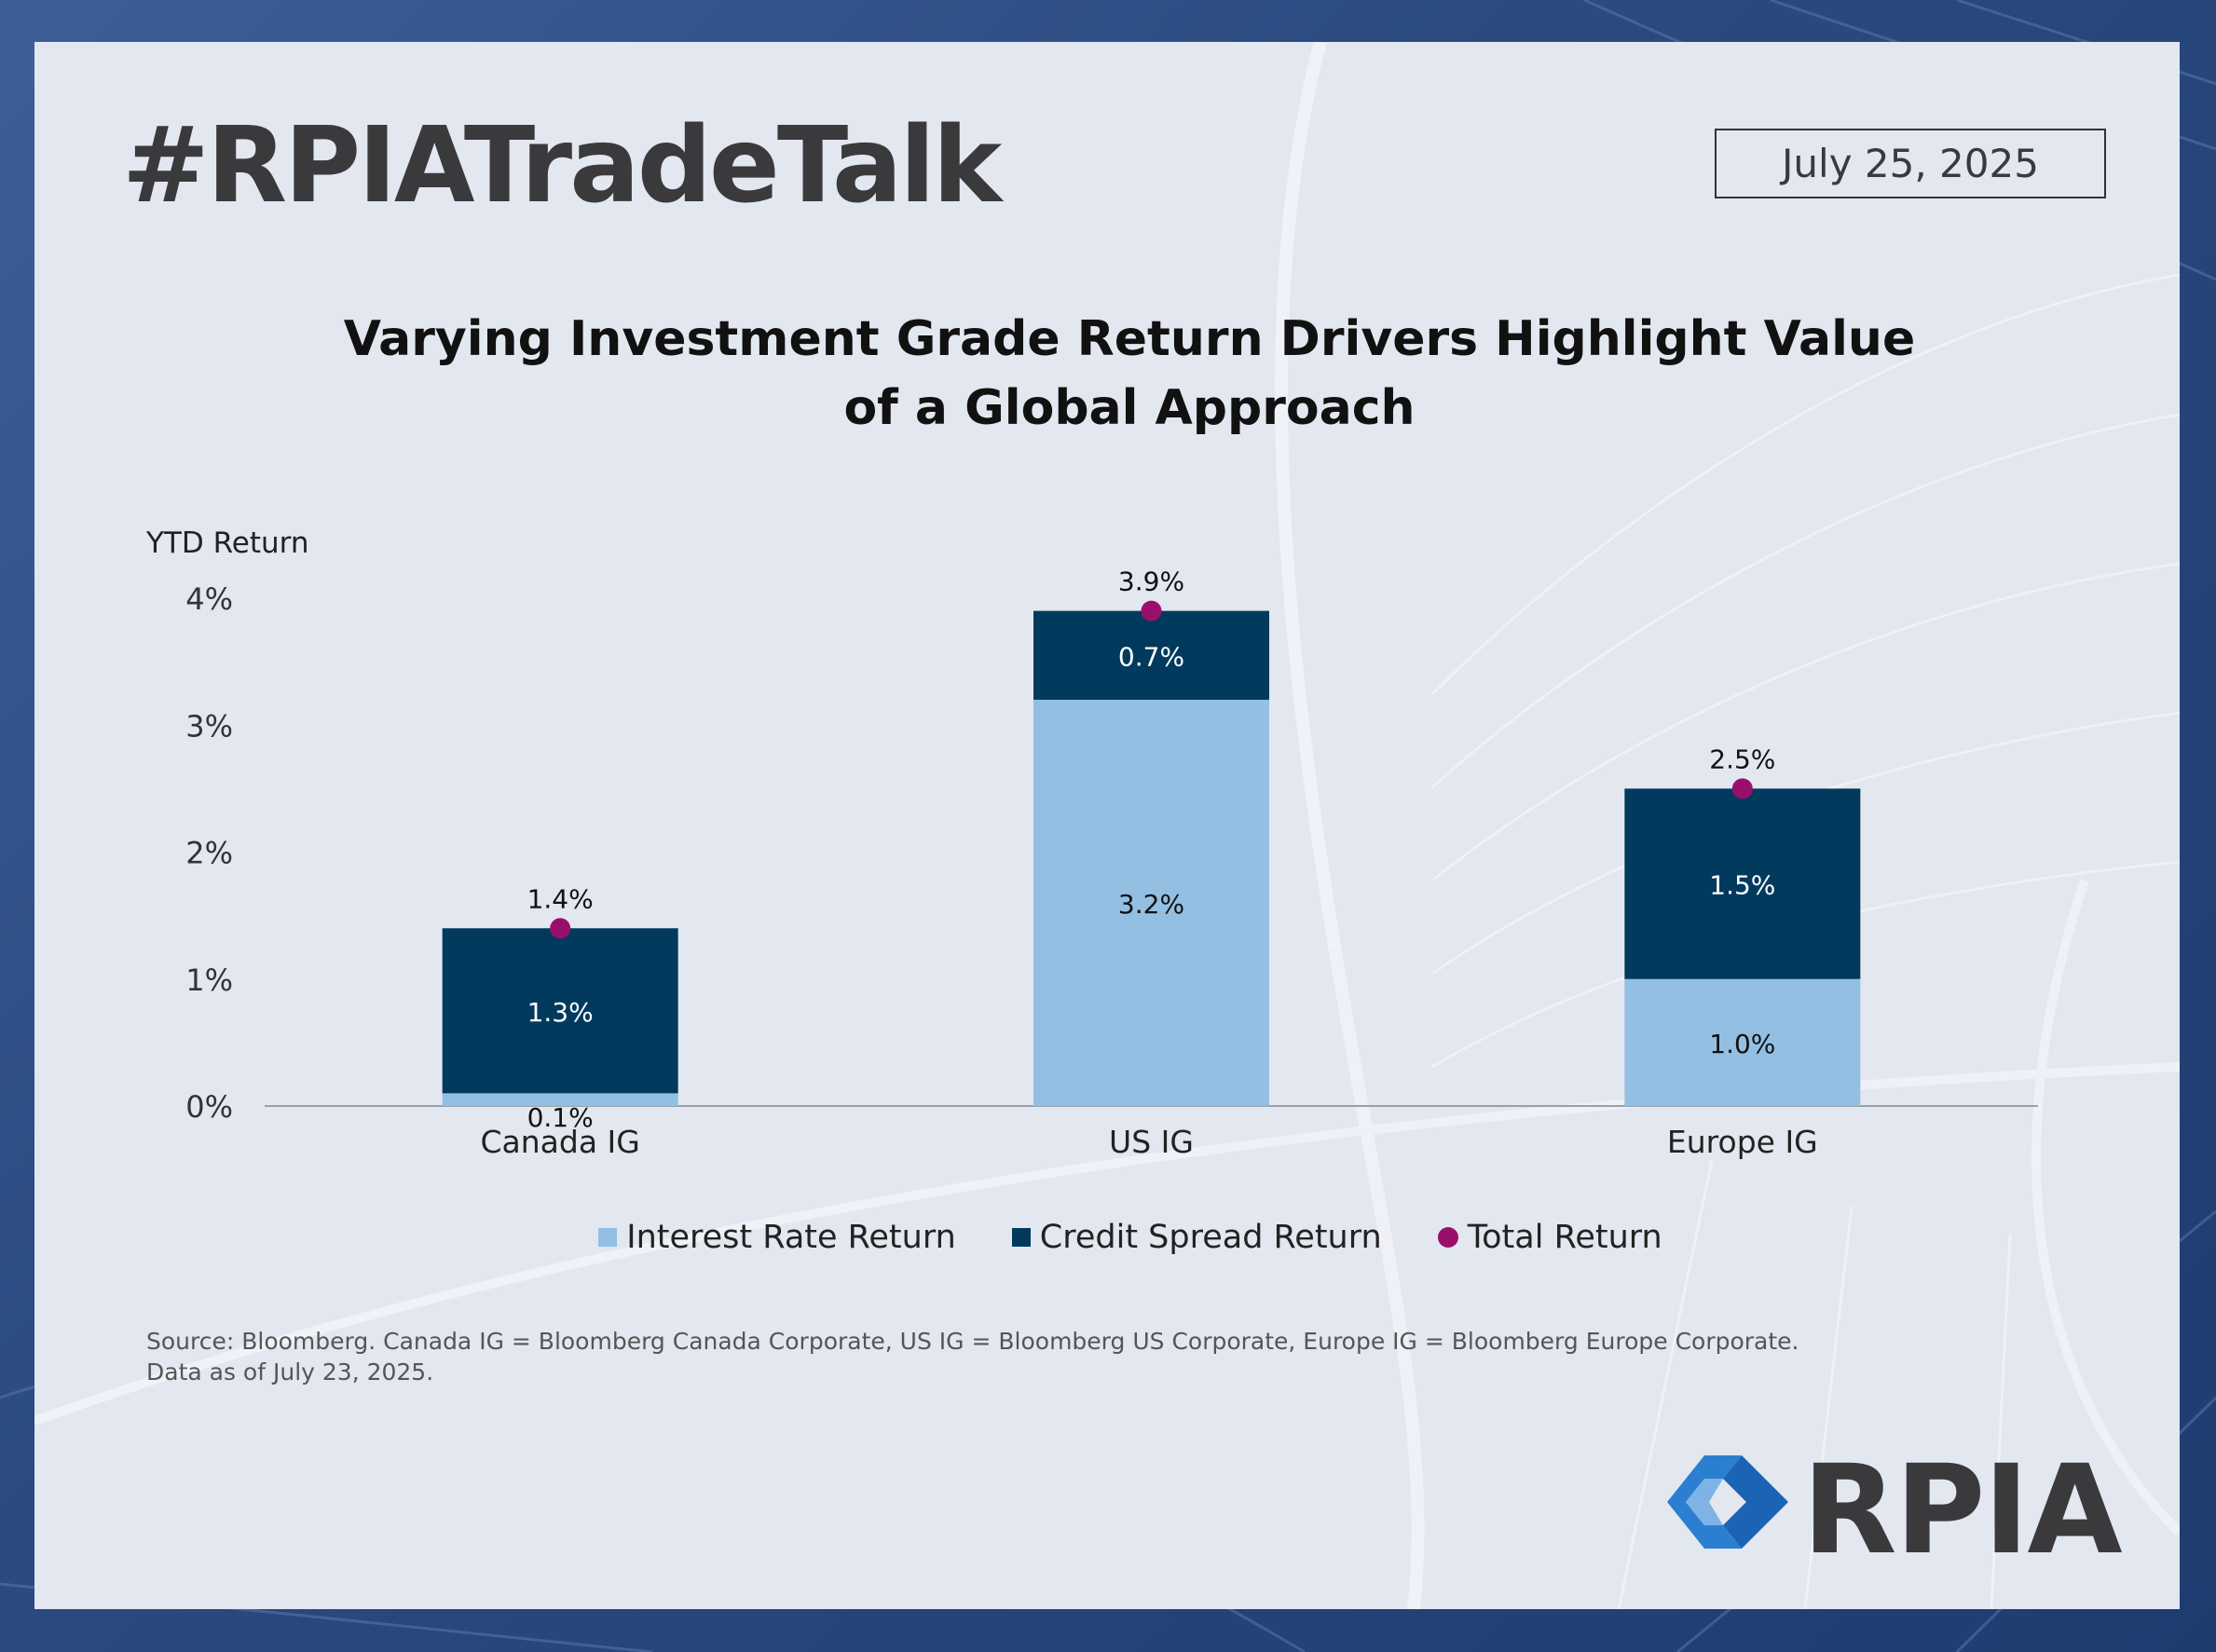  I want to click on legend-label-interest-rate: Interest Rate Return, so click(791, 1237).